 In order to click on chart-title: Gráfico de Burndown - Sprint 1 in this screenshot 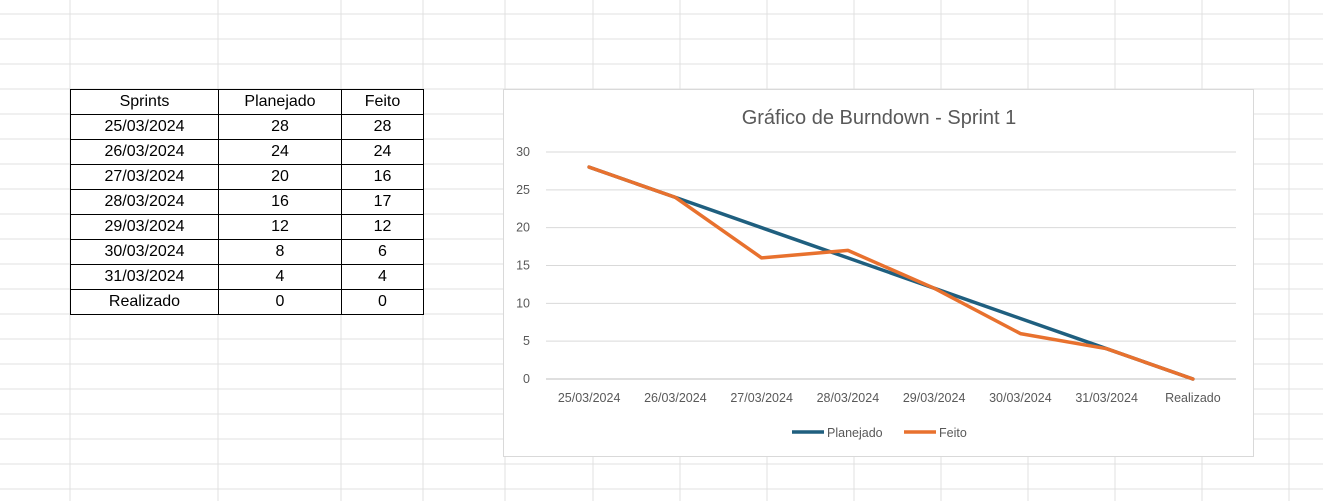, I will do `click(879, 118)`.